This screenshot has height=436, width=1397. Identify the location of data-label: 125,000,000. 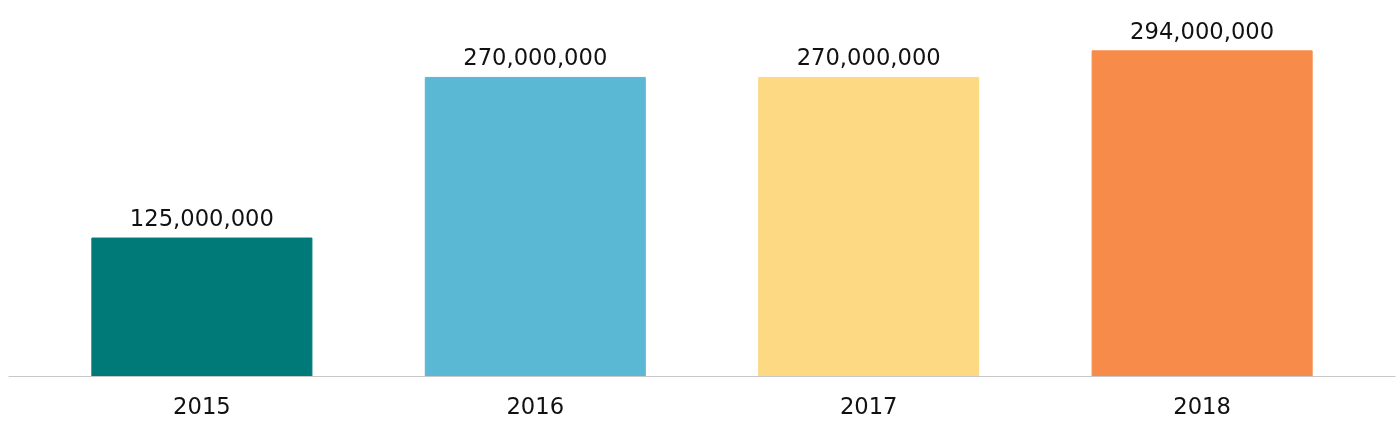
(201, 218).